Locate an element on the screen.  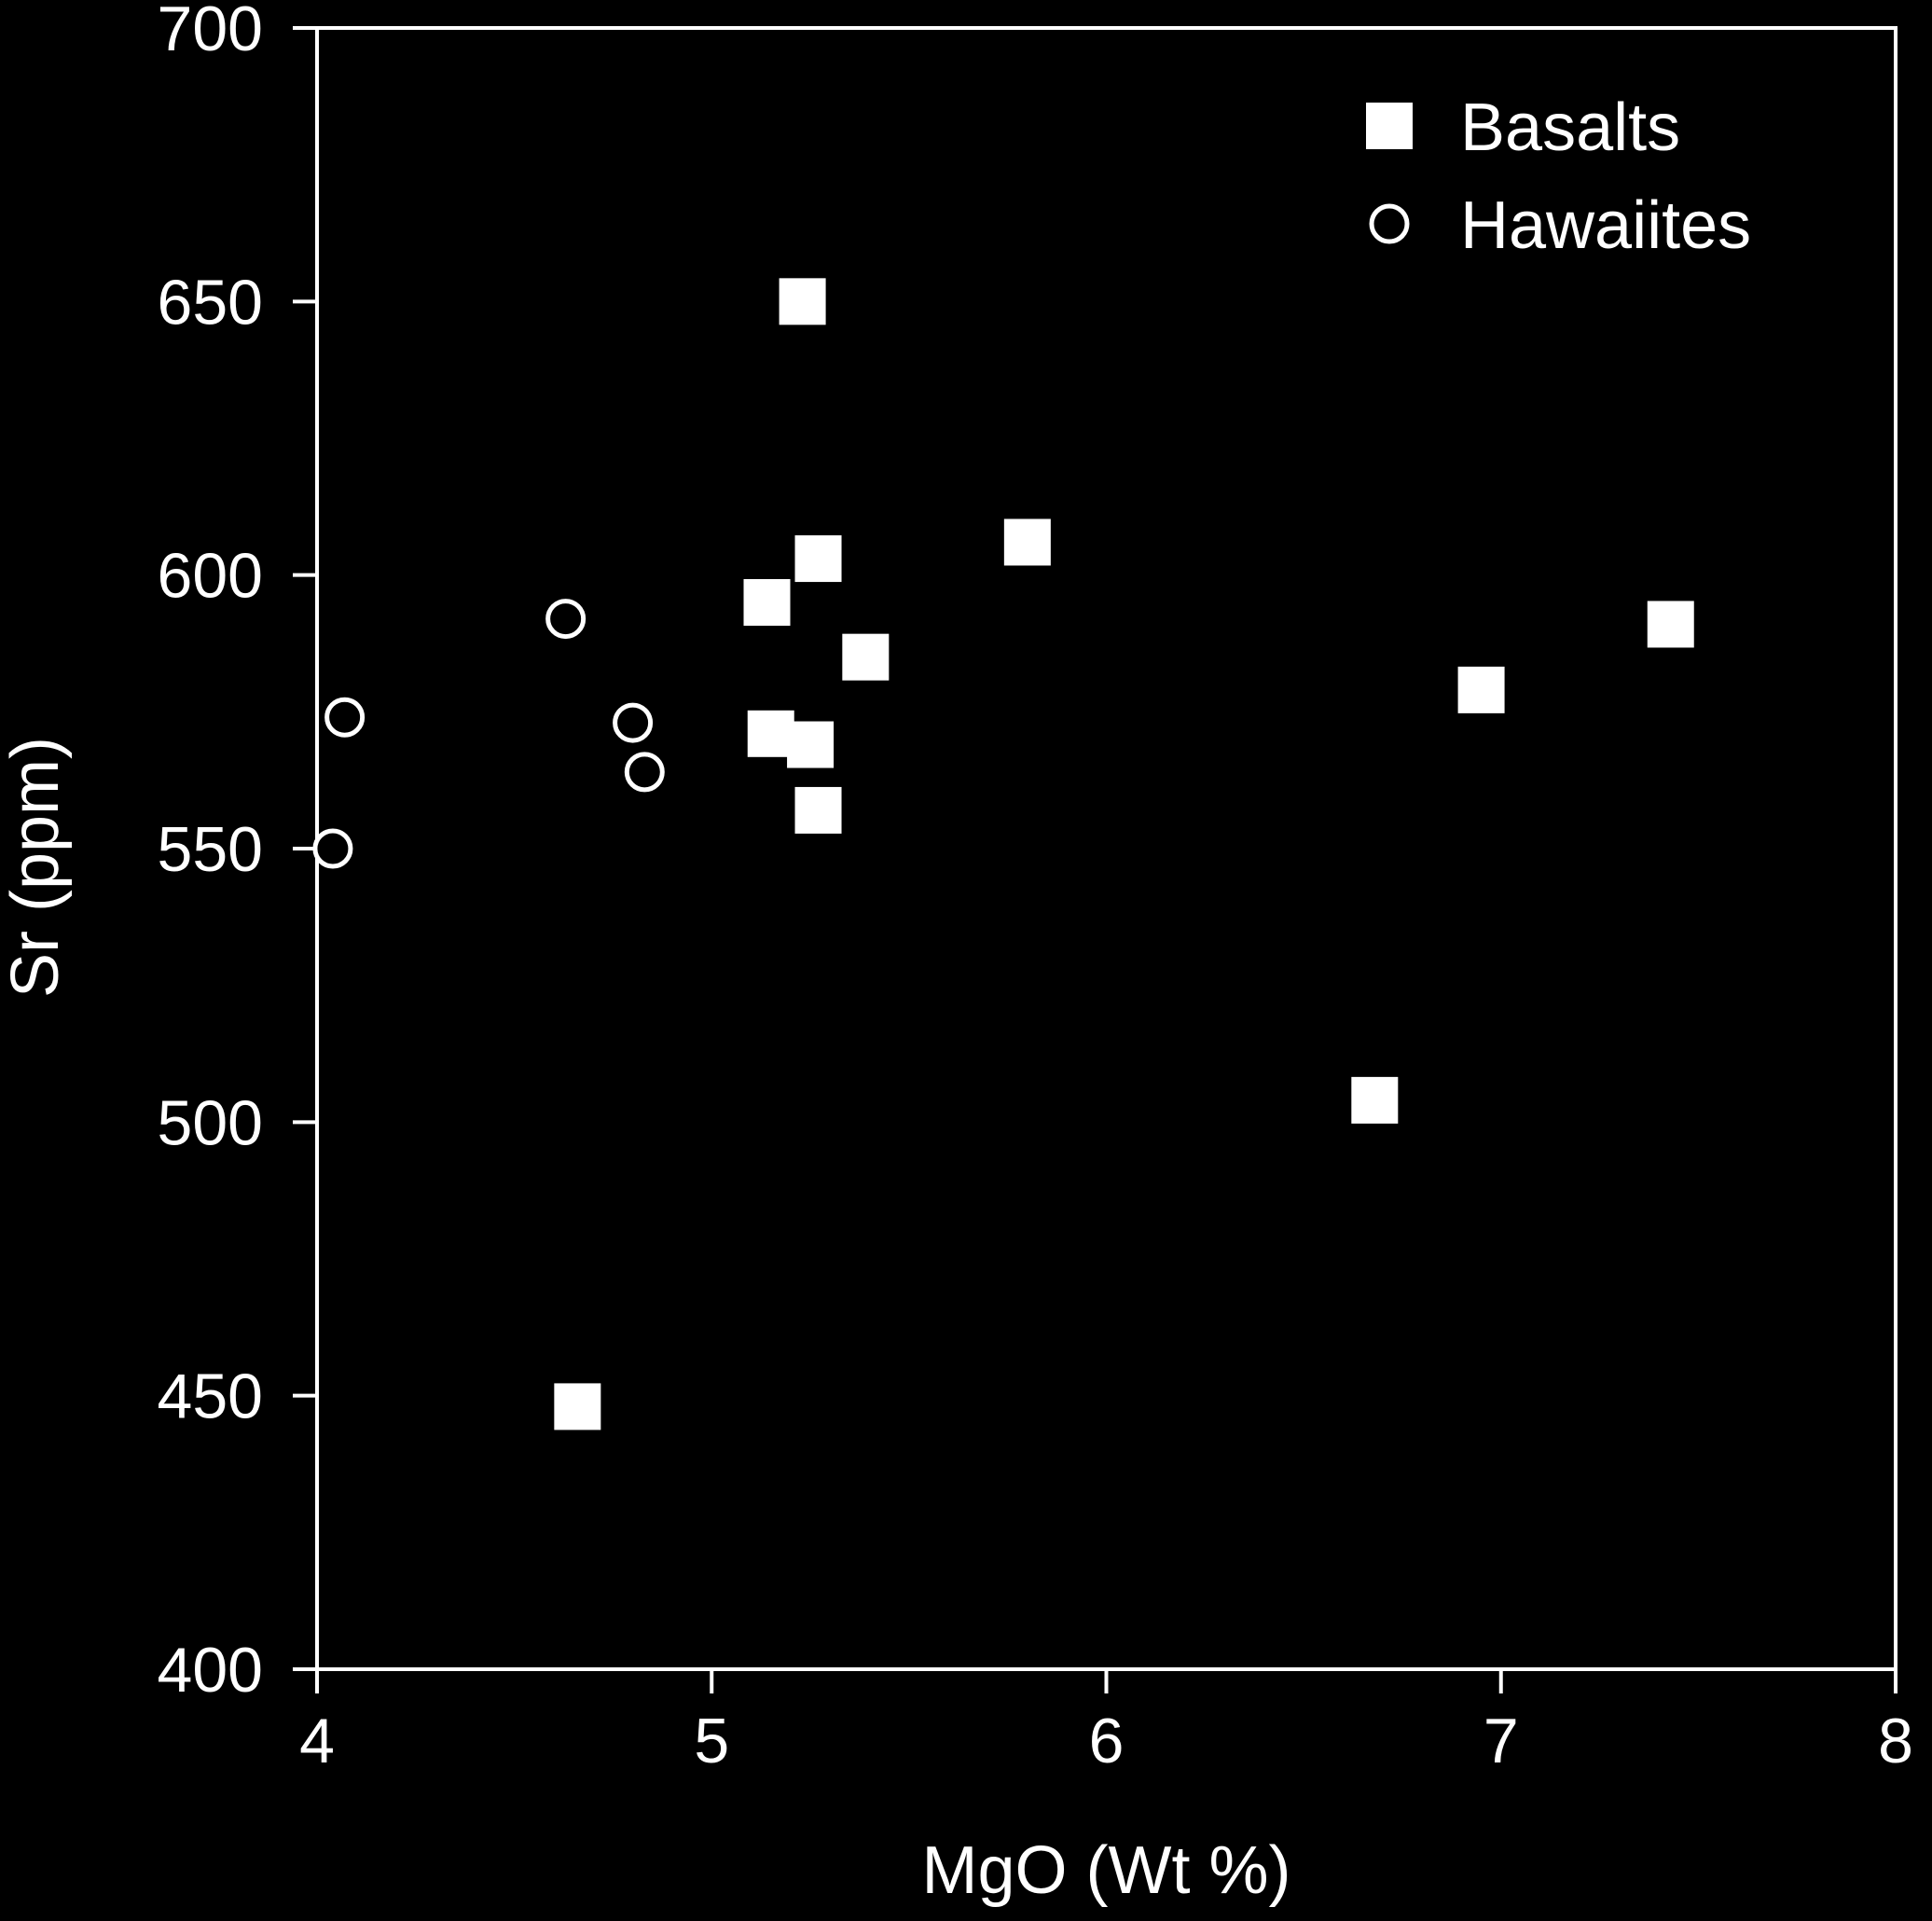
y-tick-label: 650 is located at coordinates (211, 302).